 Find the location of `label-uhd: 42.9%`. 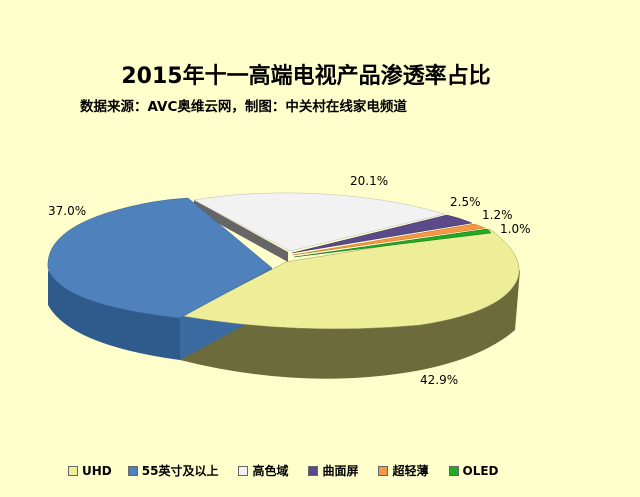

label-uhd: 42.9% is located at coordinates (439, 380).